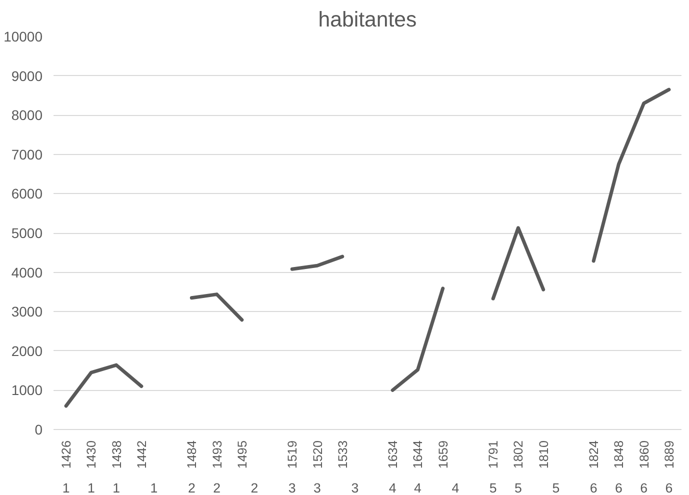 This screenshot has width=689, height=495. Describe the element at coordinates (343, 454) in the screenshot. I see `x-tick-label: 1533` at that location.